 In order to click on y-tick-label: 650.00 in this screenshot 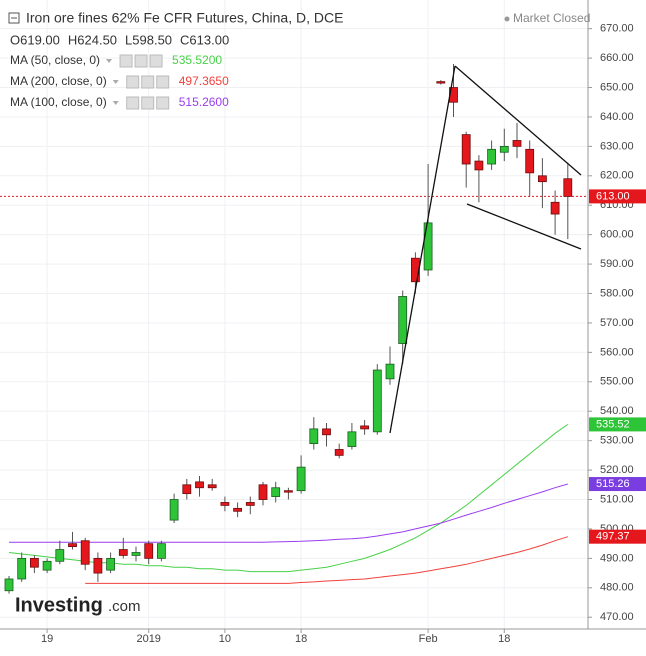, I will do `click(617, 87)`.